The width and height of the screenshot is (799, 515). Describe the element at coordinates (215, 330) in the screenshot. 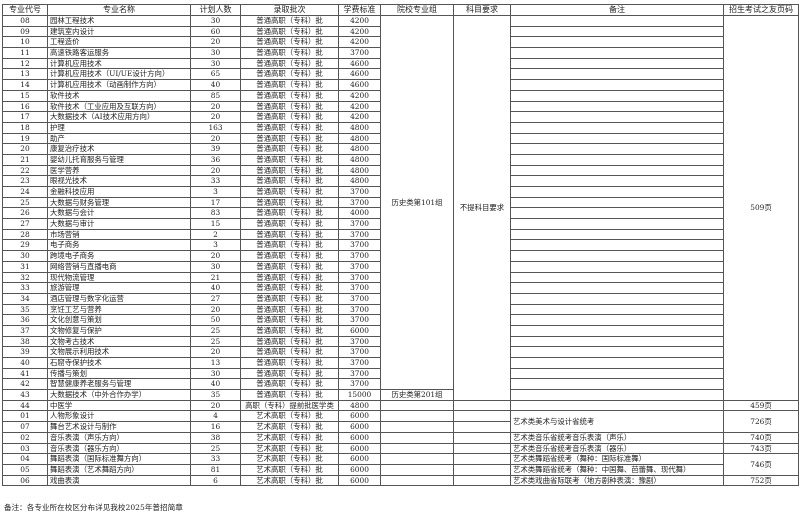

I see `plan-count: 25` at that location.